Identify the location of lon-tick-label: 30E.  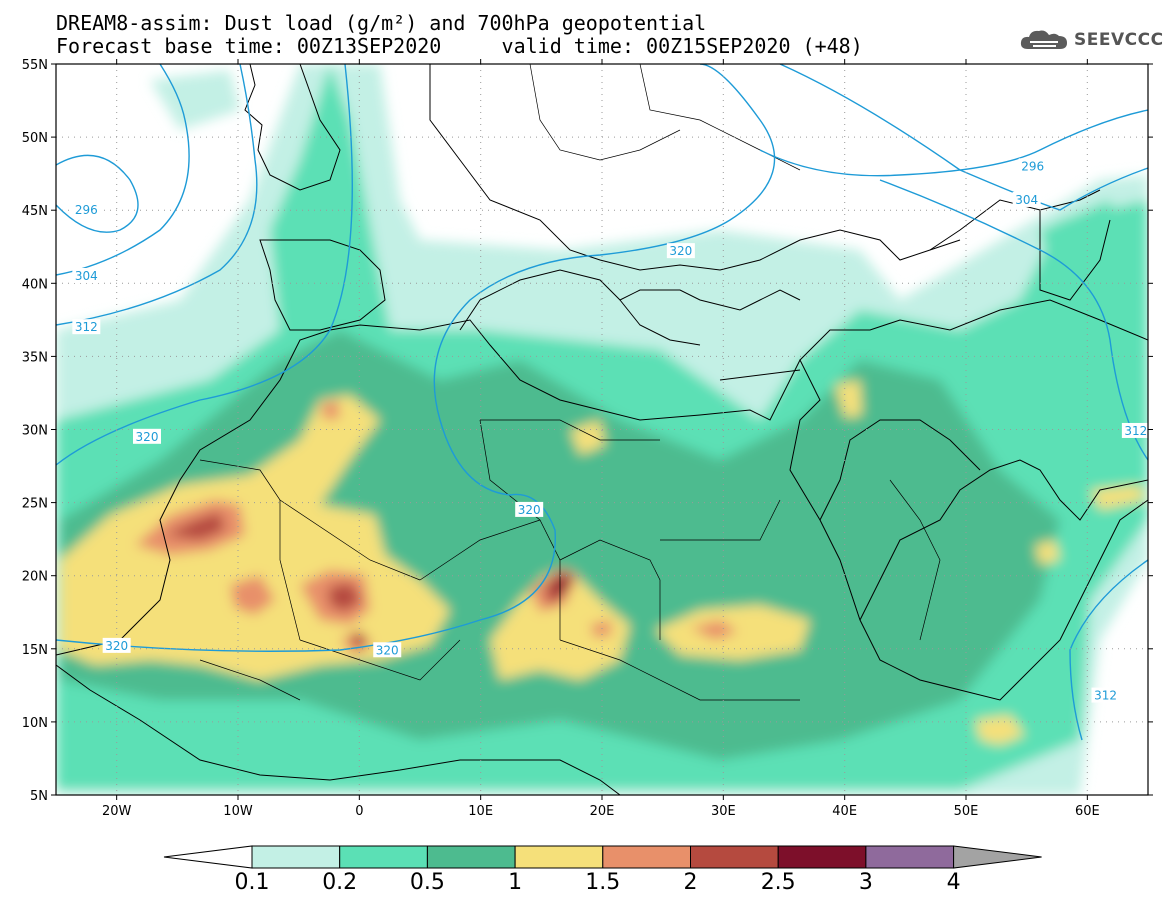
(723, 811).